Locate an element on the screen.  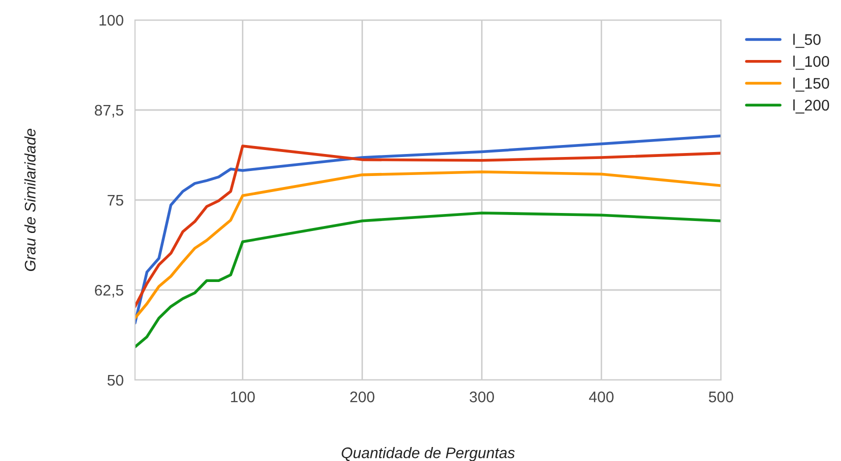
x-tick-label: 300 is located at coordinates (482, 397).